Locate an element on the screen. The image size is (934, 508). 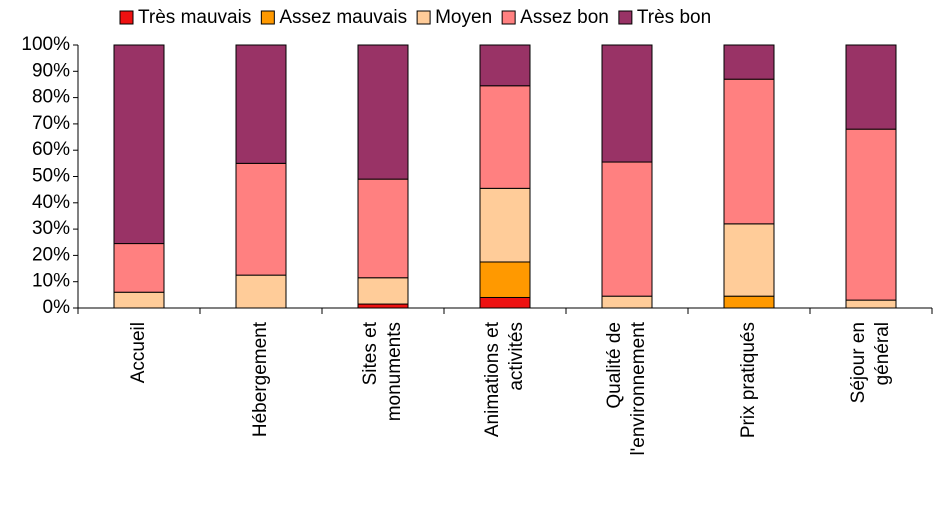
legend-label: Très bon is located at coordinates (674, 17).